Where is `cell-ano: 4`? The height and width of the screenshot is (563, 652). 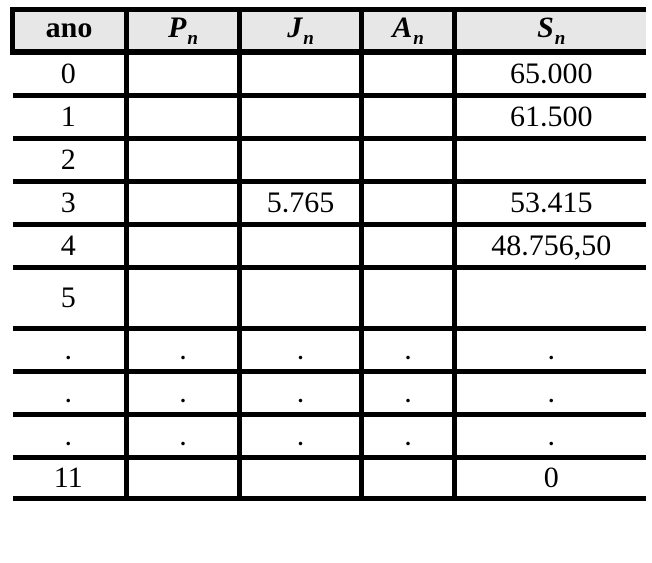
cell-ano: 4 is located at coordinates (69, 246).